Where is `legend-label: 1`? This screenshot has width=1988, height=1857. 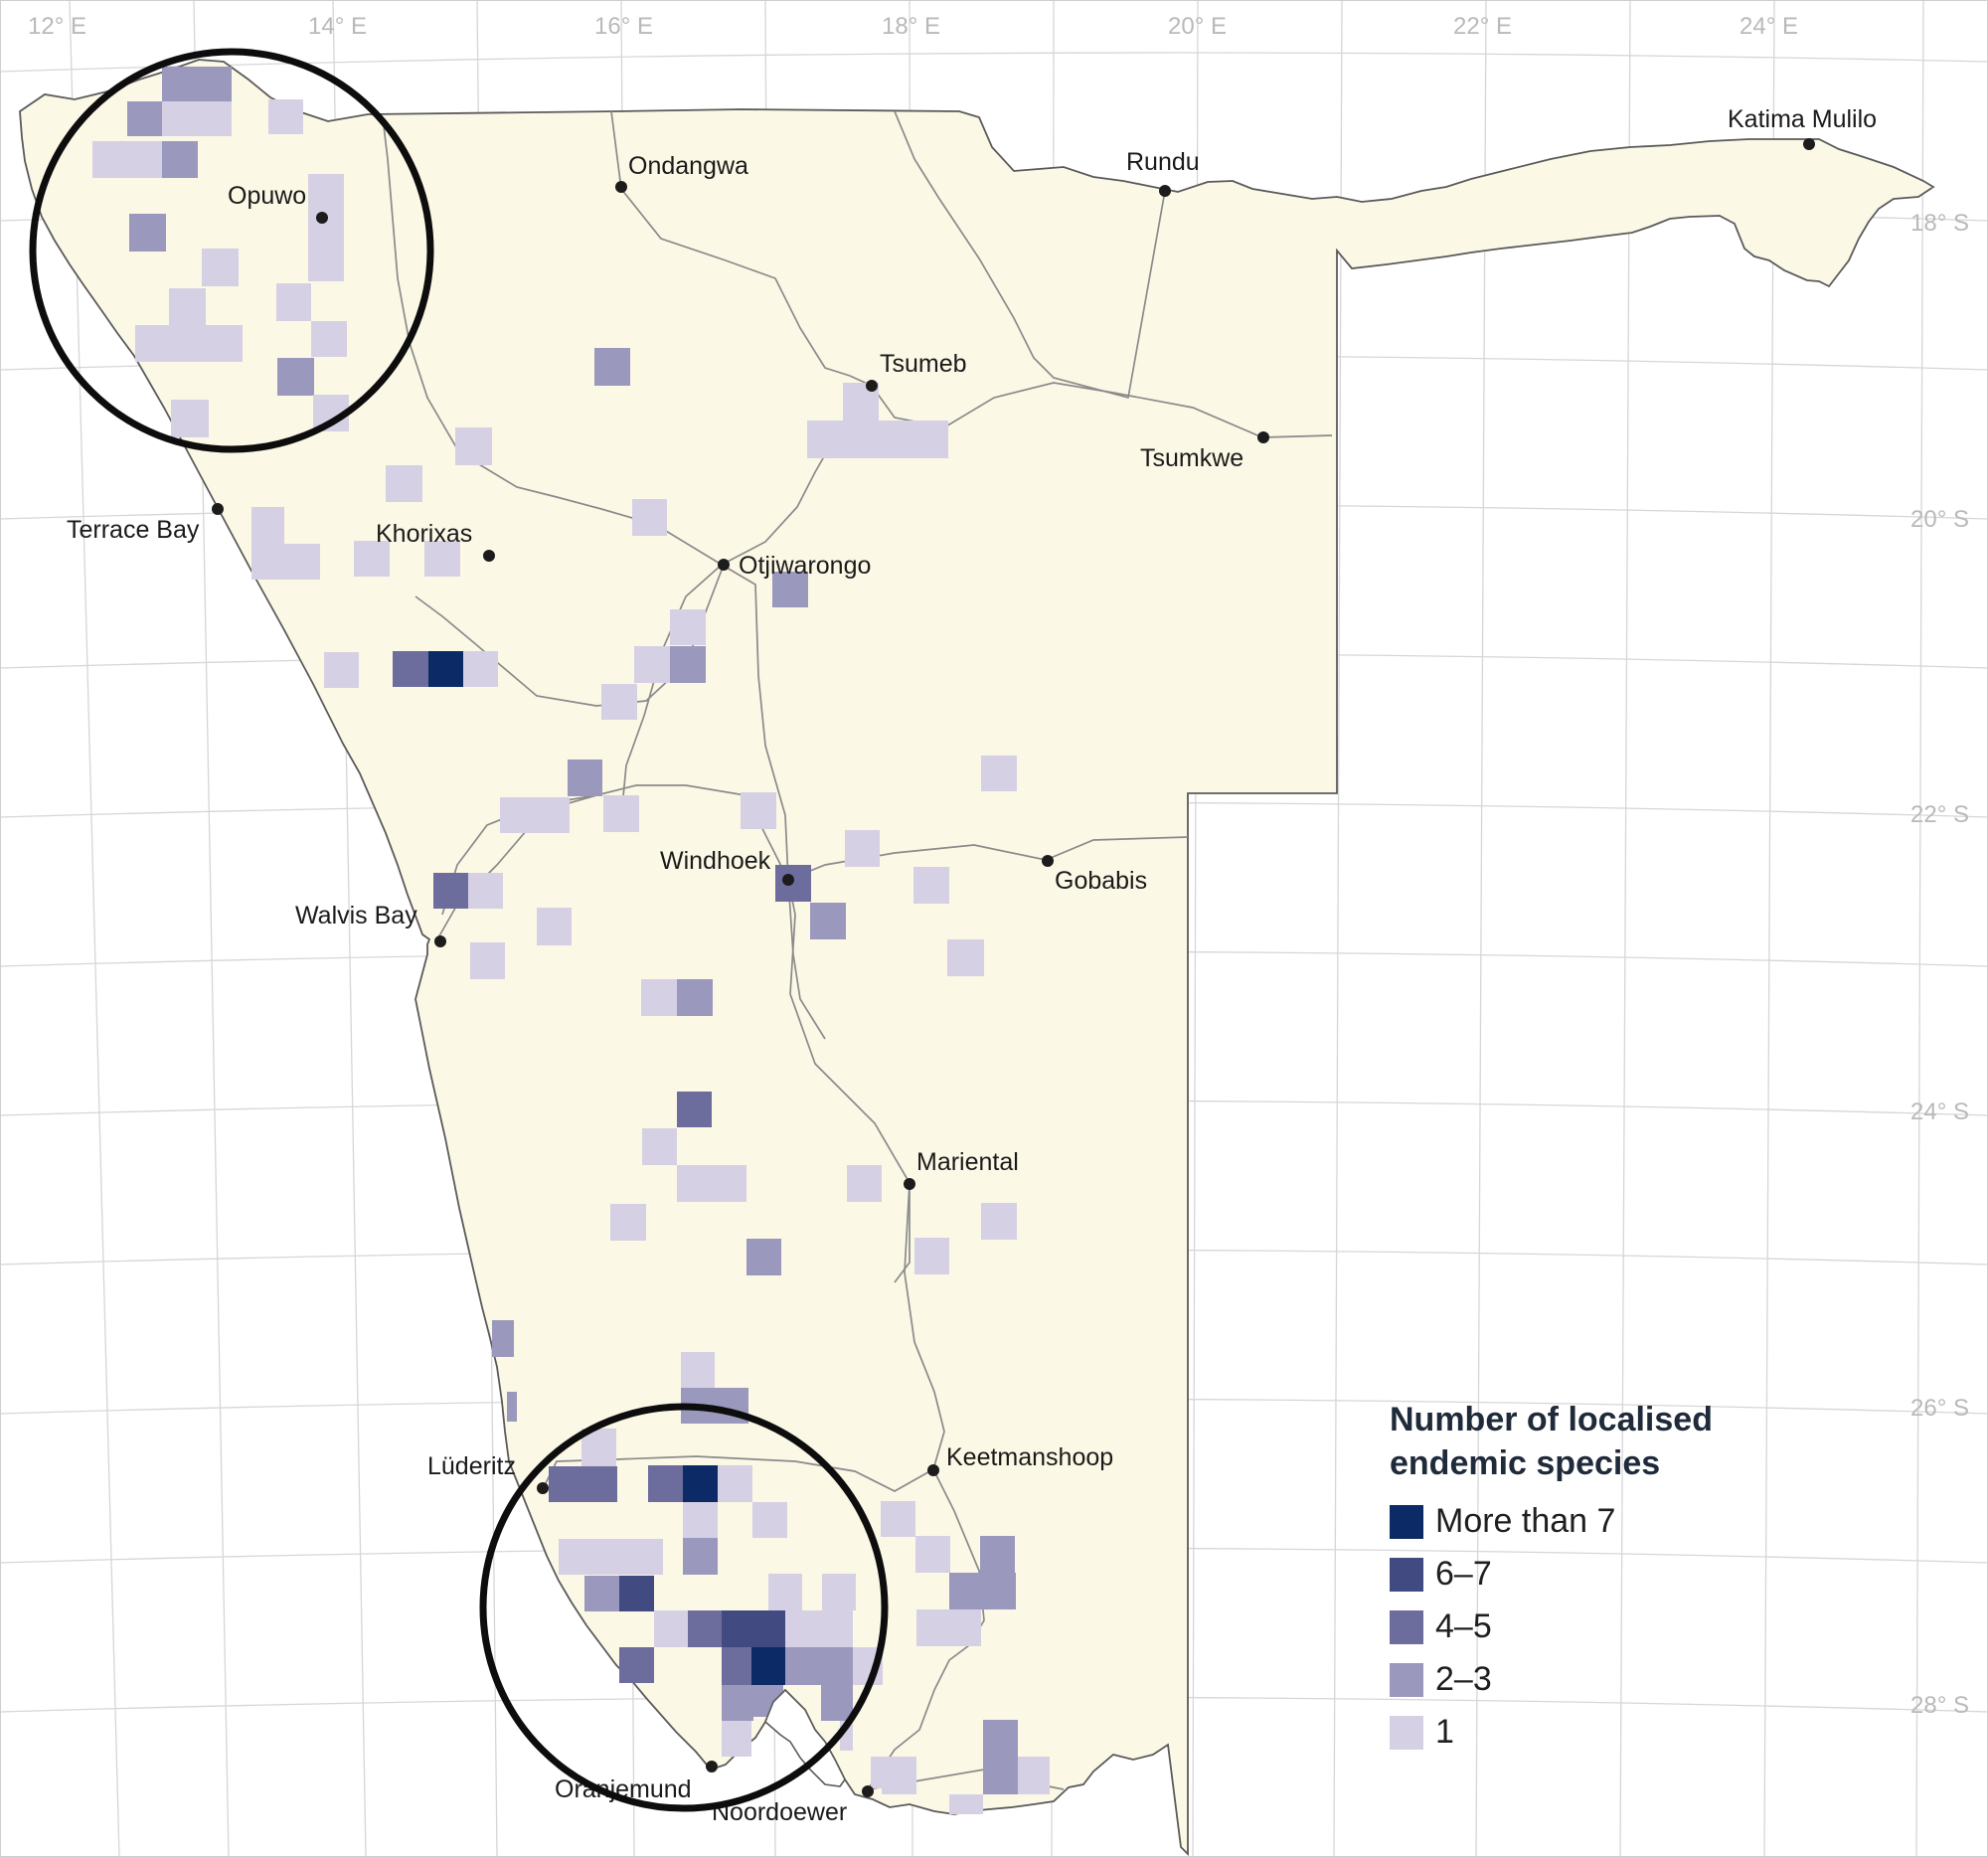 legend-label: 1 is located at coordinates (1444, 1732).